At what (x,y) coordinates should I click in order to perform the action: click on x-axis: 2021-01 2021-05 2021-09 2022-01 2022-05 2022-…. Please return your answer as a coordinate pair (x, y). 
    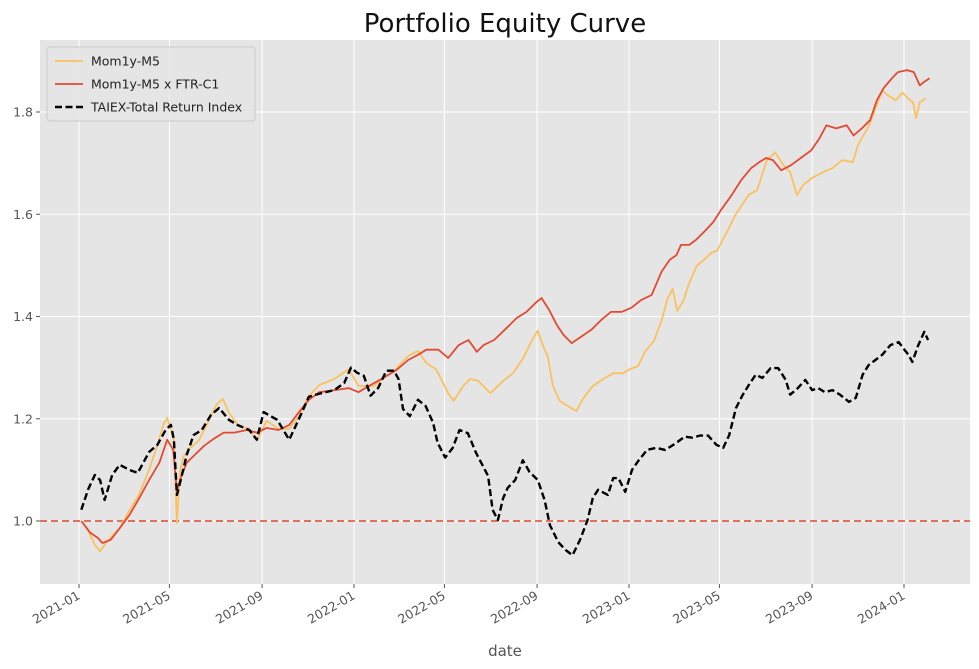
    Looking at the image, I should click on (469, 605).